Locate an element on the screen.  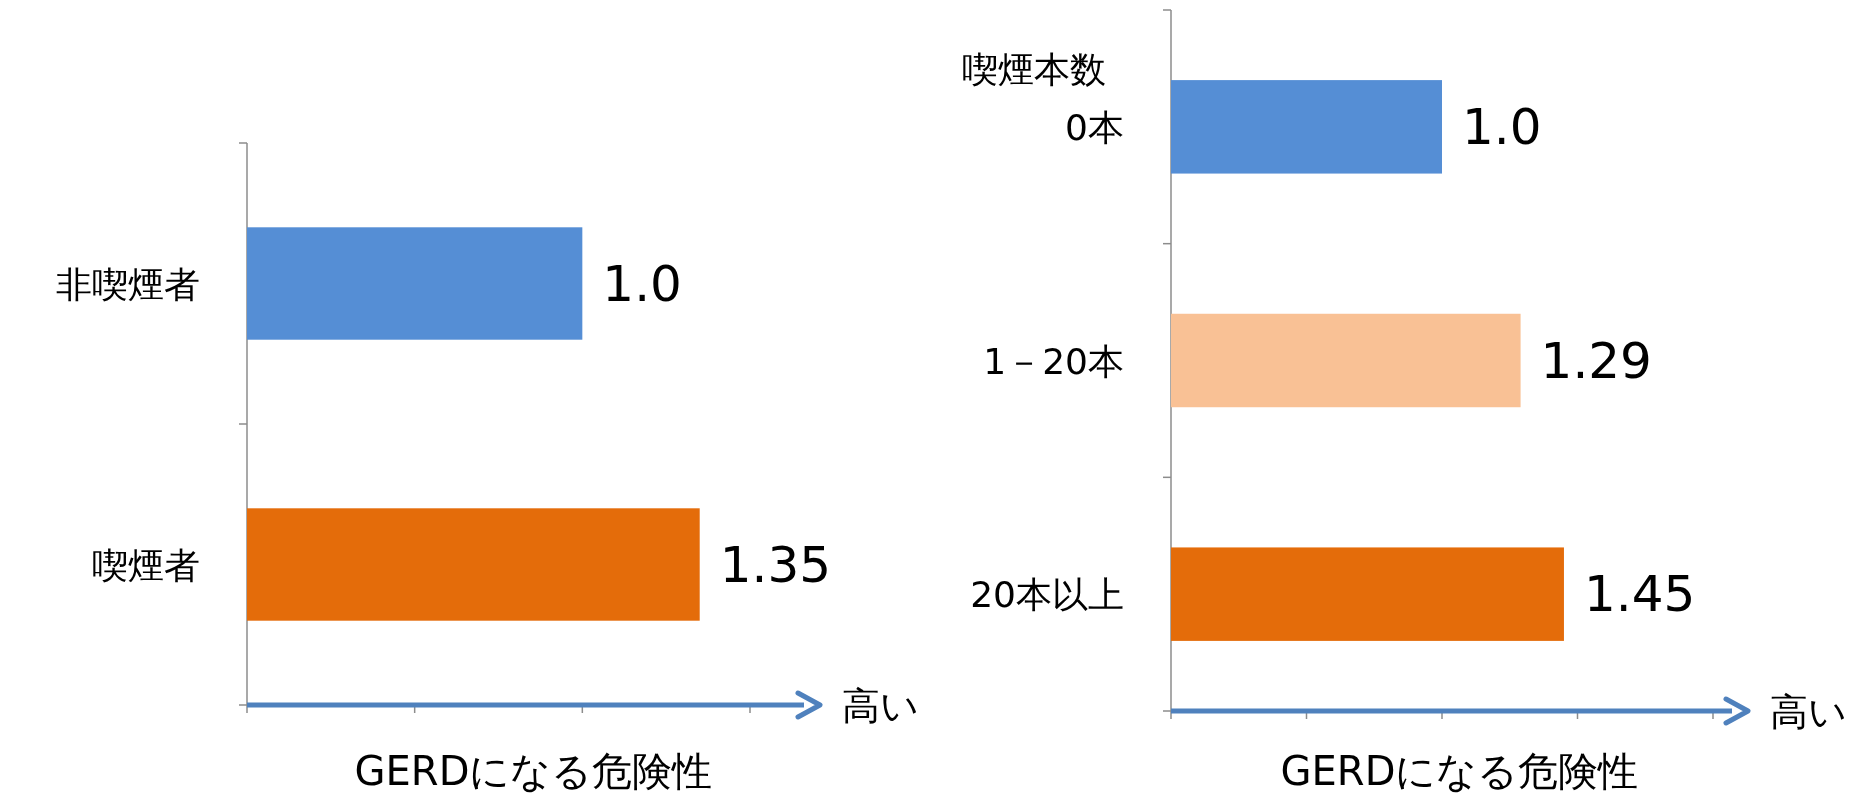
data-label: 1.45 is located at coordinates (1639, 594).